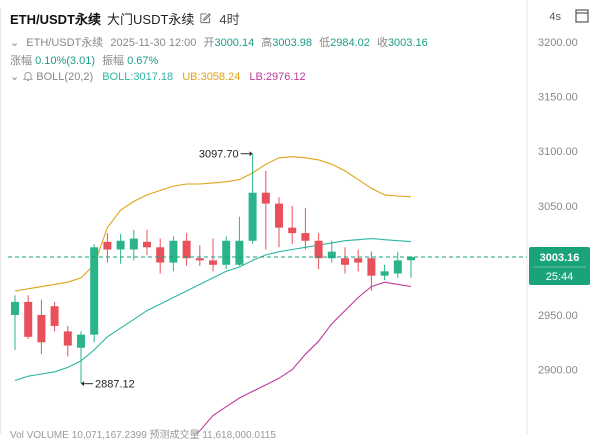  I want to click on y-axis-tick-label: 2950.00, so click(558, 316).